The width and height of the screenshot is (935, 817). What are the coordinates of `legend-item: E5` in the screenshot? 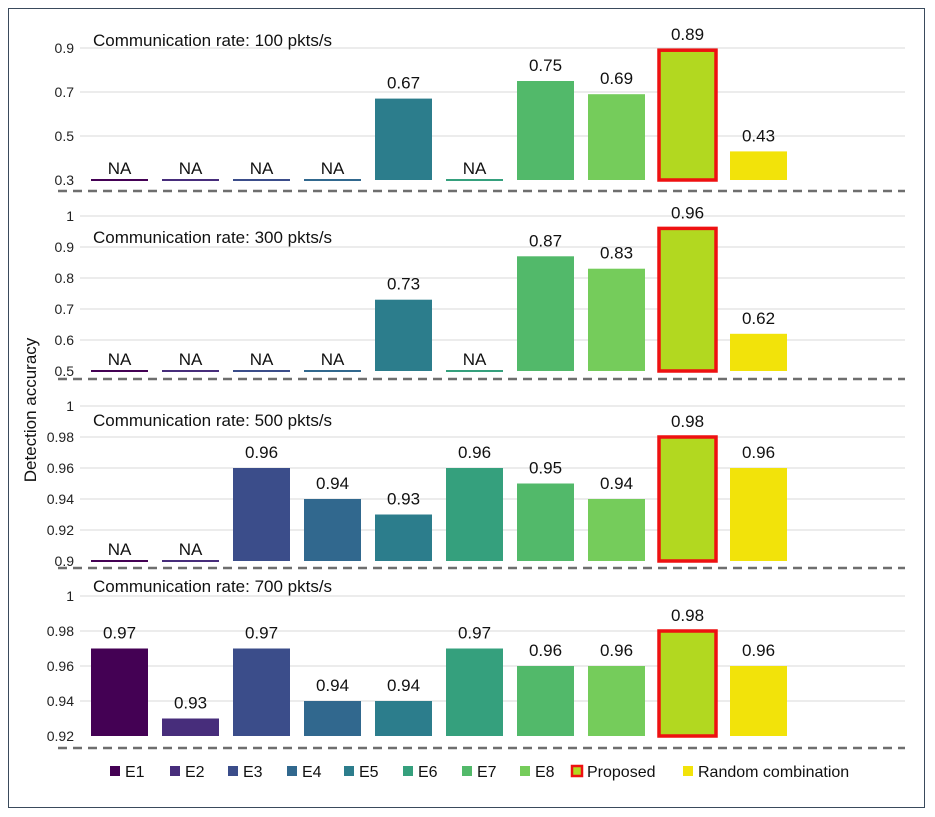 It's located at (361, 772).